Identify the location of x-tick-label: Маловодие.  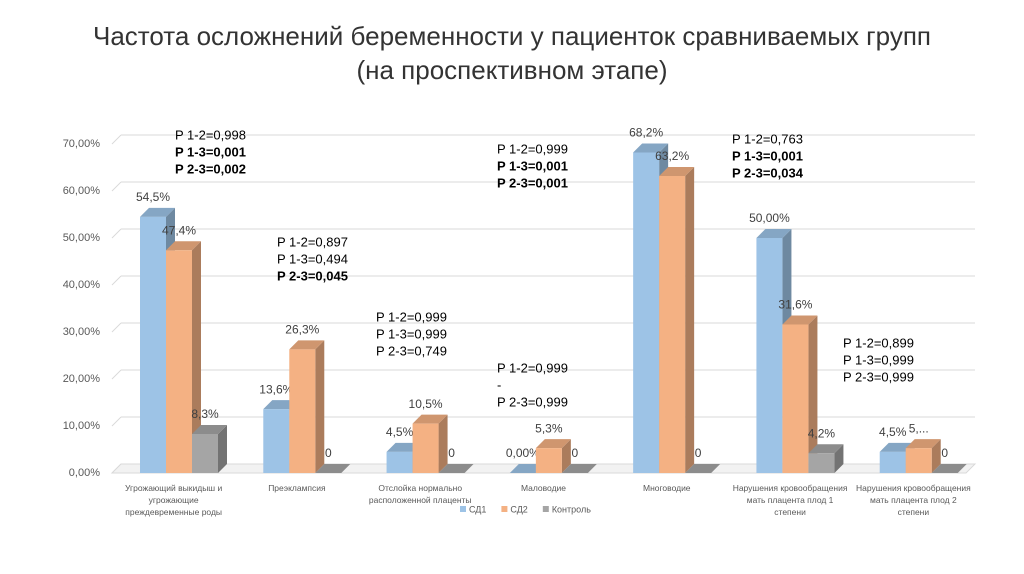
(543, 488).